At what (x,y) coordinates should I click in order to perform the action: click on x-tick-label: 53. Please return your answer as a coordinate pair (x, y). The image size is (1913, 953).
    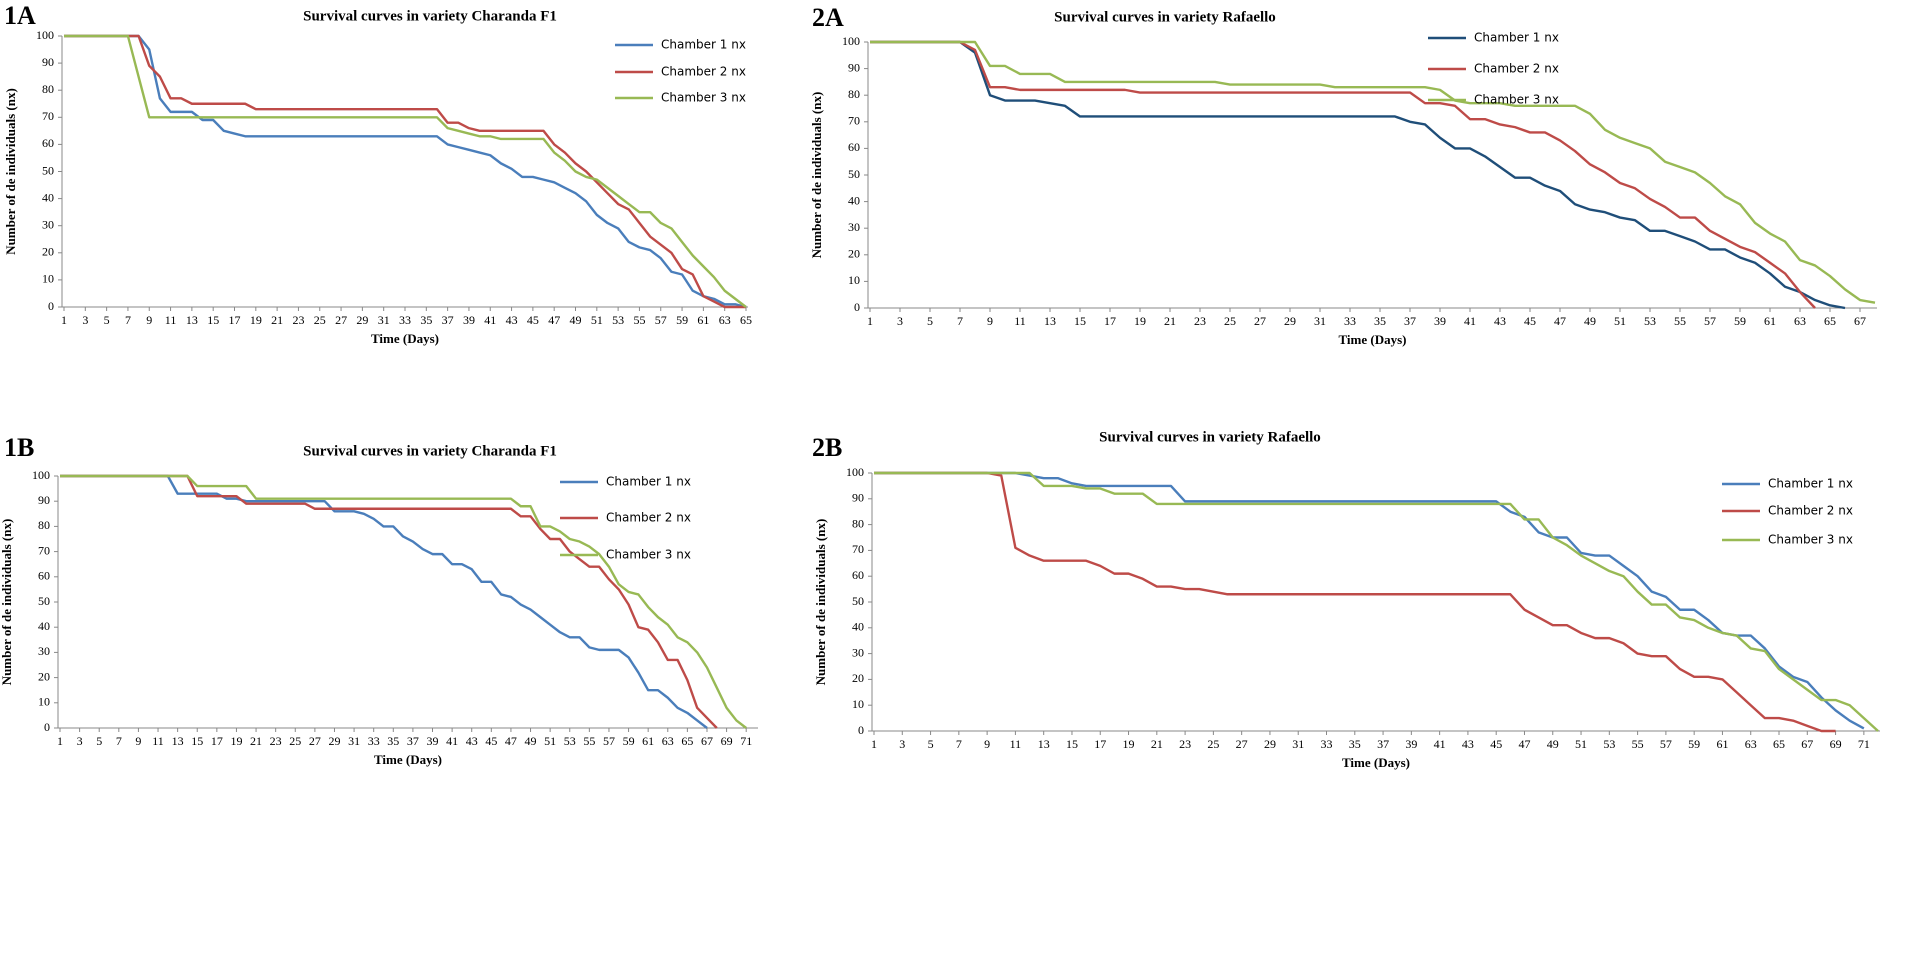
    Looking at the image, I should click on (618, 320).